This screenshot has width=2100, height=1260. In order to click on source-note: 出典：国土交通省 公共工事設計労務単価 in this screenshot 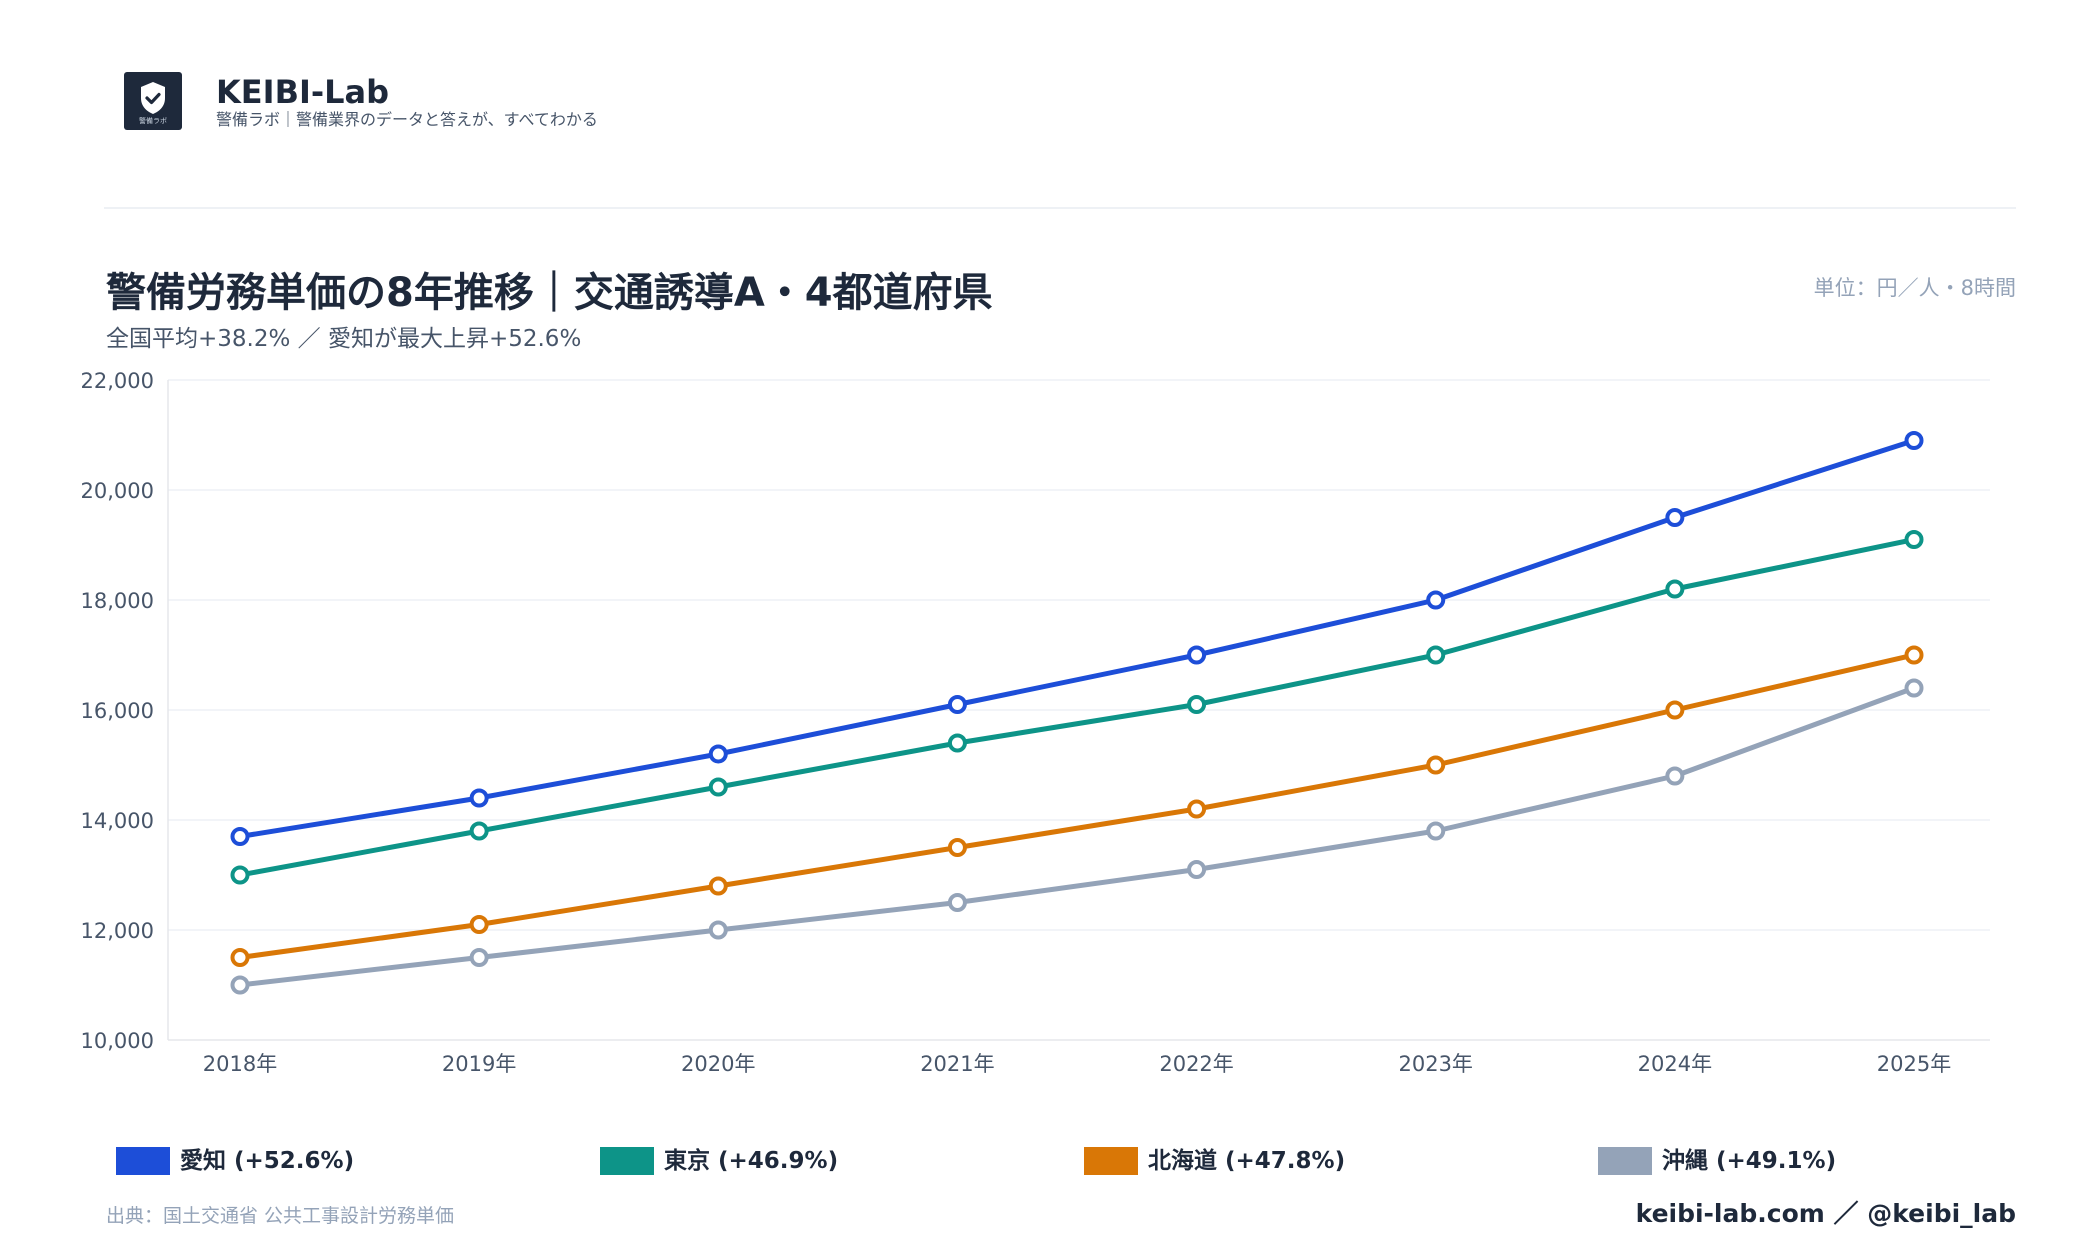, I will do `click(280, 1216)`.